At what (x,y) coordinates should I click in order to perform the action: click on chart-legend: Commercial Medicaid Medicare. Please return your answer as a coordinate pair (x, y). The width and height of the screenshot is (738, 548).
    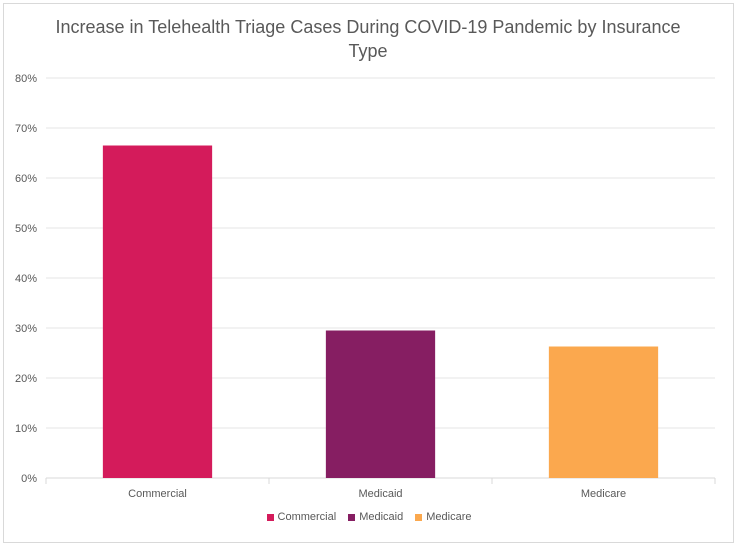
    Looking at the image, I should click on (369, 517).